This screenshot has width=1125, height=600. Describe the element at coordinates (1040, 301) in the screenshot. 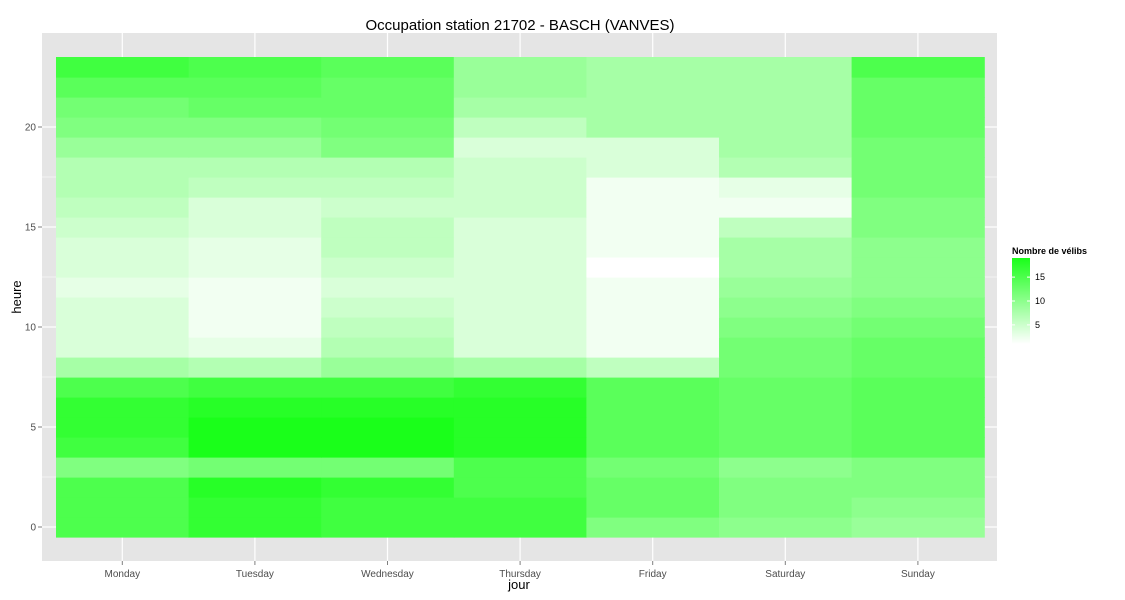

I see `legend-tick-label: 10` at that location.